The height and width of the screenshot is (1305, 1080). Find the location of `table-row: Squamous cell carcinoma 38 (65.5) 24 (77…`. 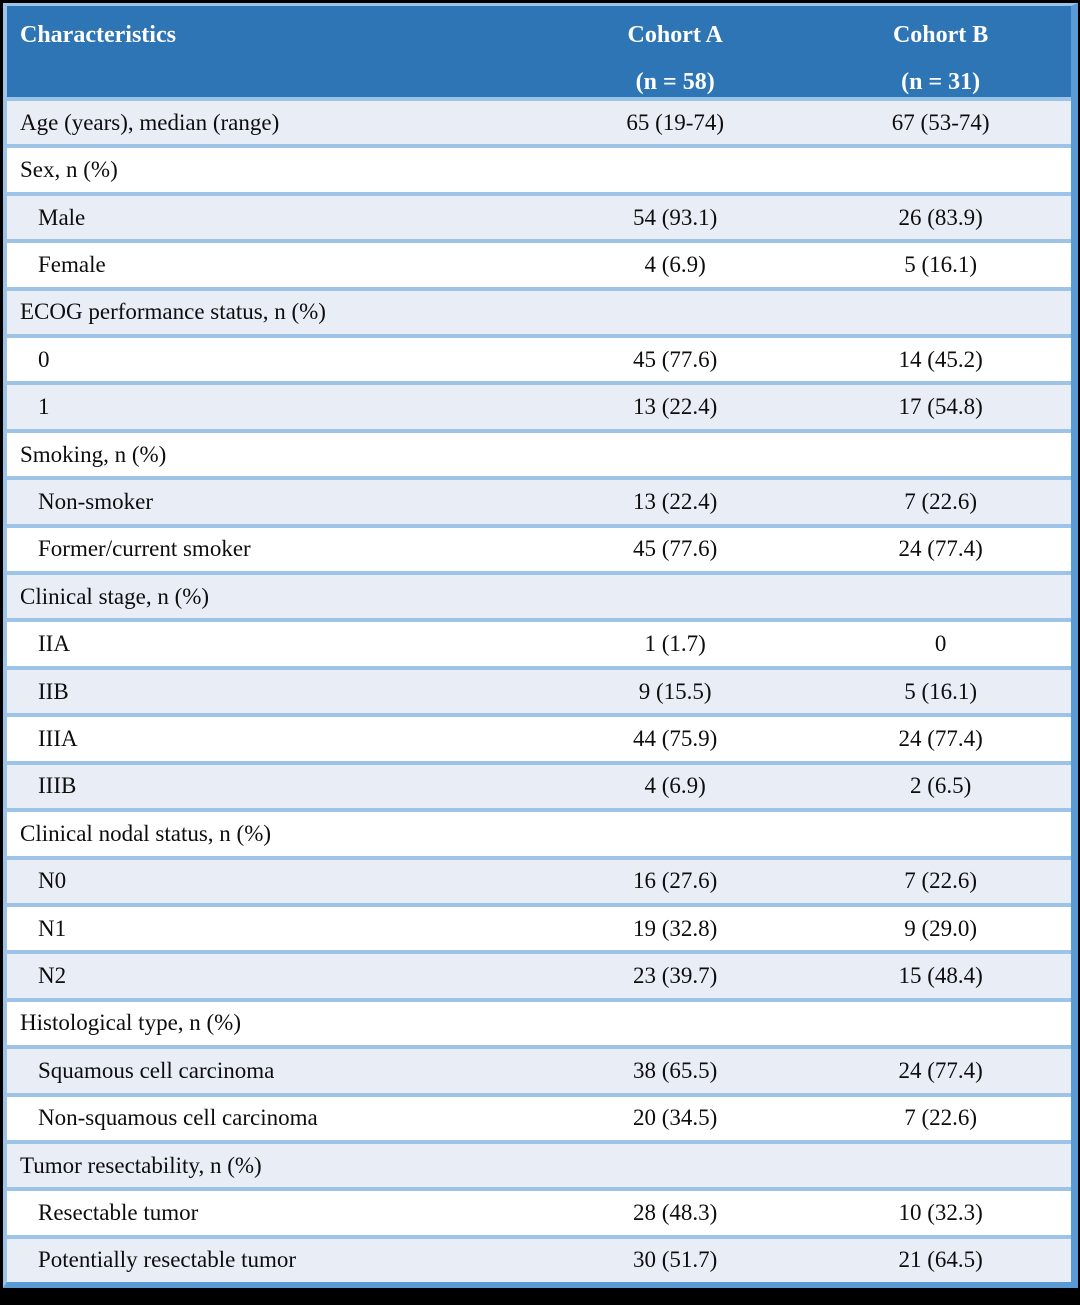

table-row: Squamous cell carcinoma 38 (65.5) 24 (77… is located at coordinates (539, 1069).